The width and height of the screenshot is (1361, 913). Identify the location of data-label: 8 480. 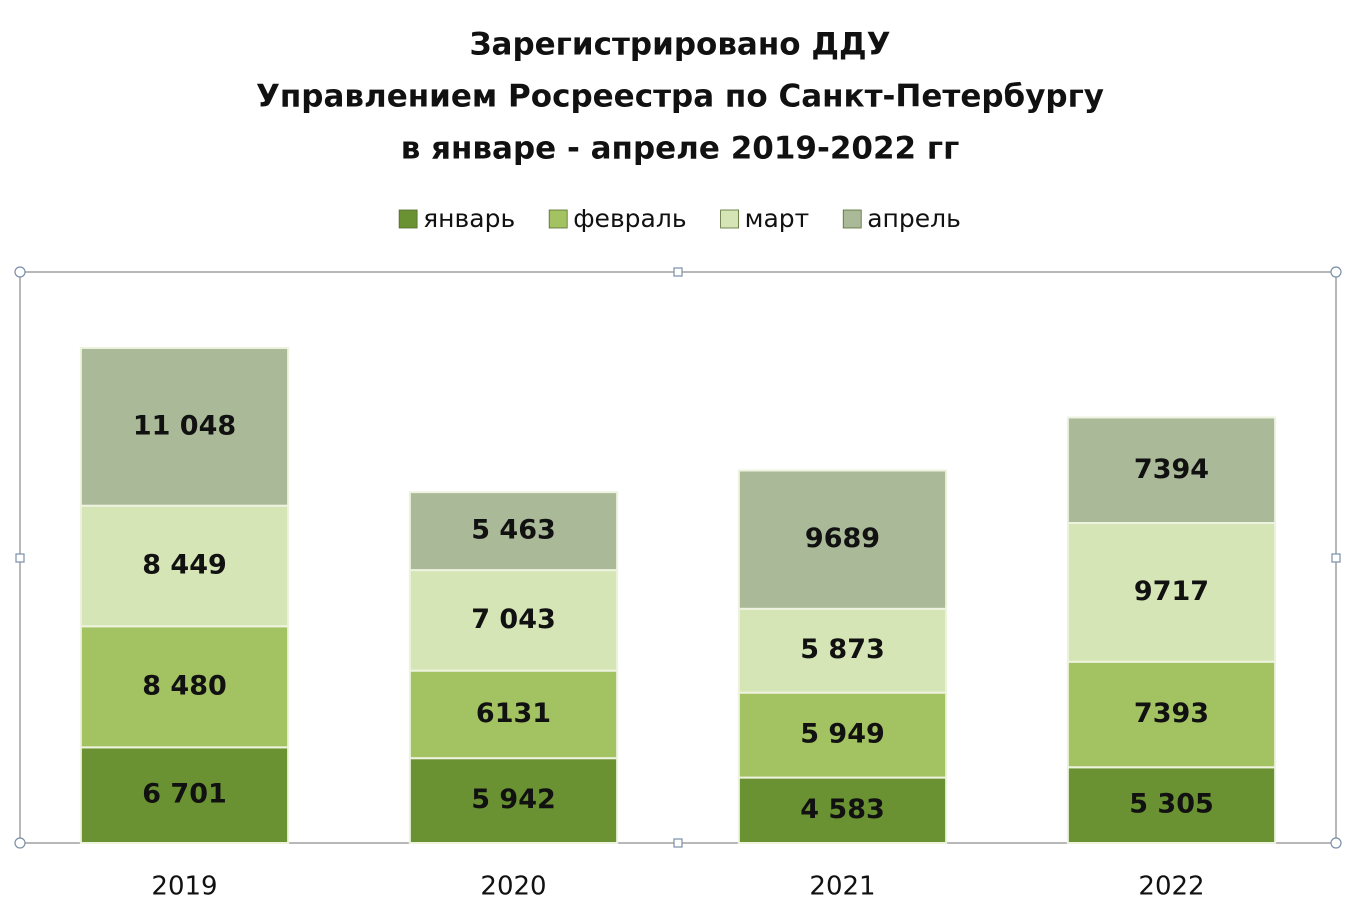
(184, 685).